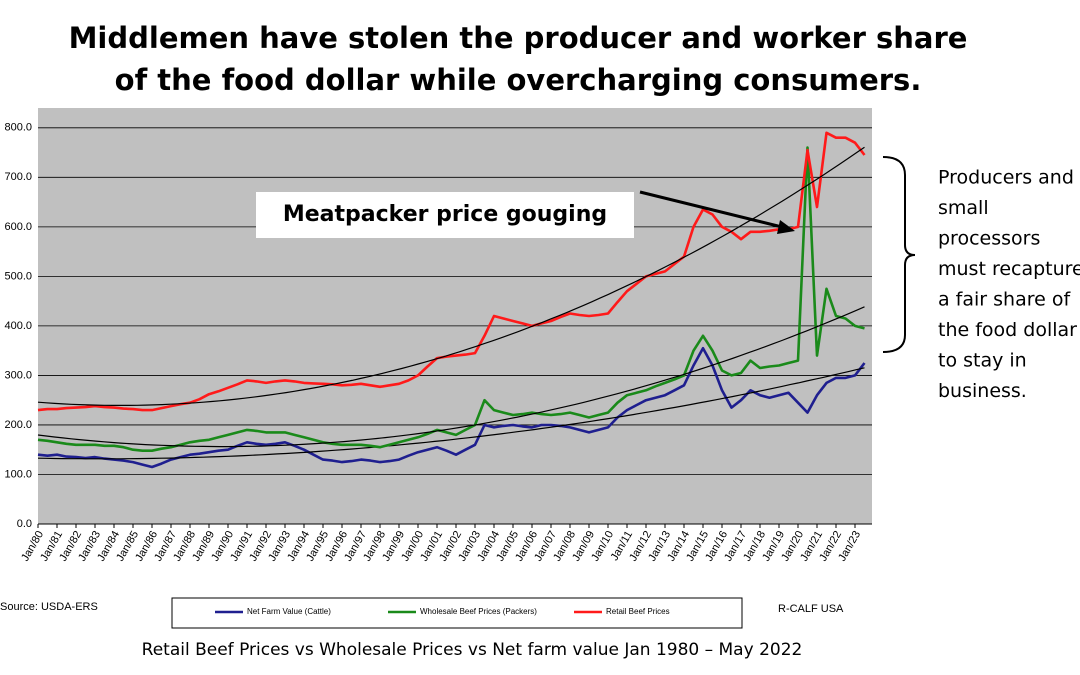 Image resolution: width=1080 pixels, height=675 pixels. Describe the element at coordinates (49, 607) in the screenshot. I see `source: Source: USDA-ERS` at that location.